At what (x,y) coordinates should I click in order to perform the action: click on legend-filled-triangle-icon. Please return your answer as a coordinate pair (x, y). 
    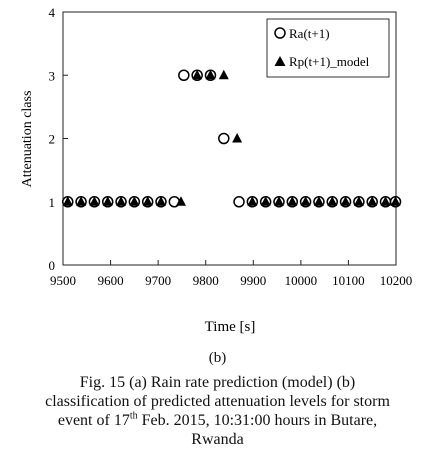
    Looking at the image, I should click on (280, 61).